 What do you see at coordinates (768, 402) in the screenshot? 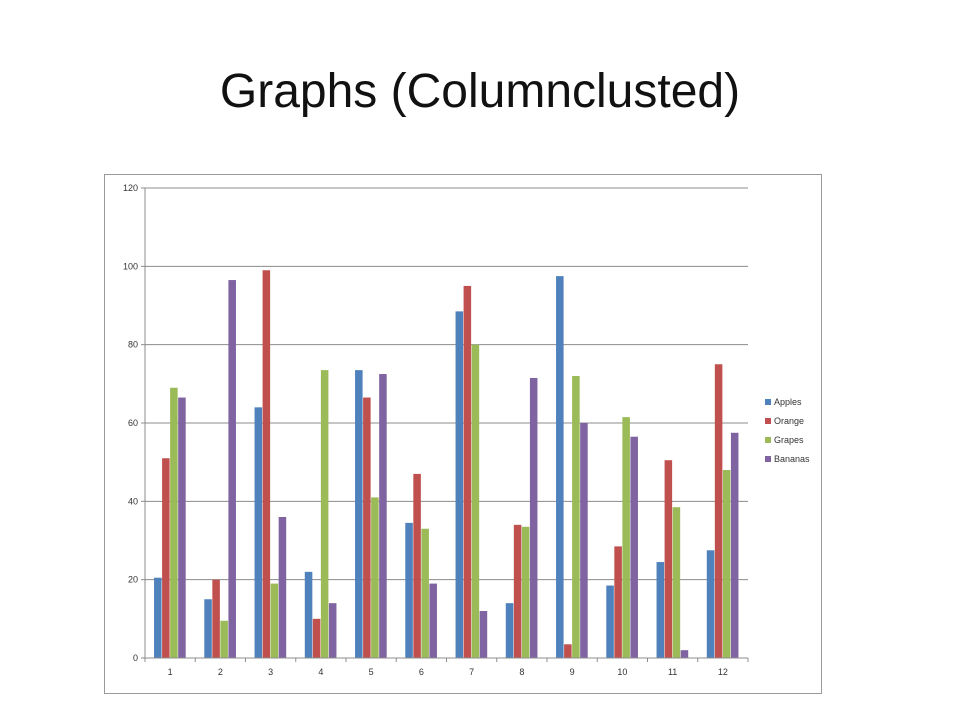
I see `legend-swatch-apples` at bounding box center [768, 402].